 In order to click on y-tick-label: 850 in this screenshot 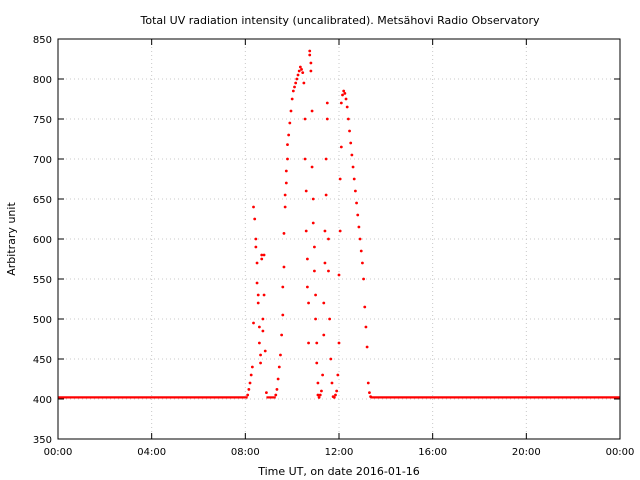, I will do `click(42, 40)`.